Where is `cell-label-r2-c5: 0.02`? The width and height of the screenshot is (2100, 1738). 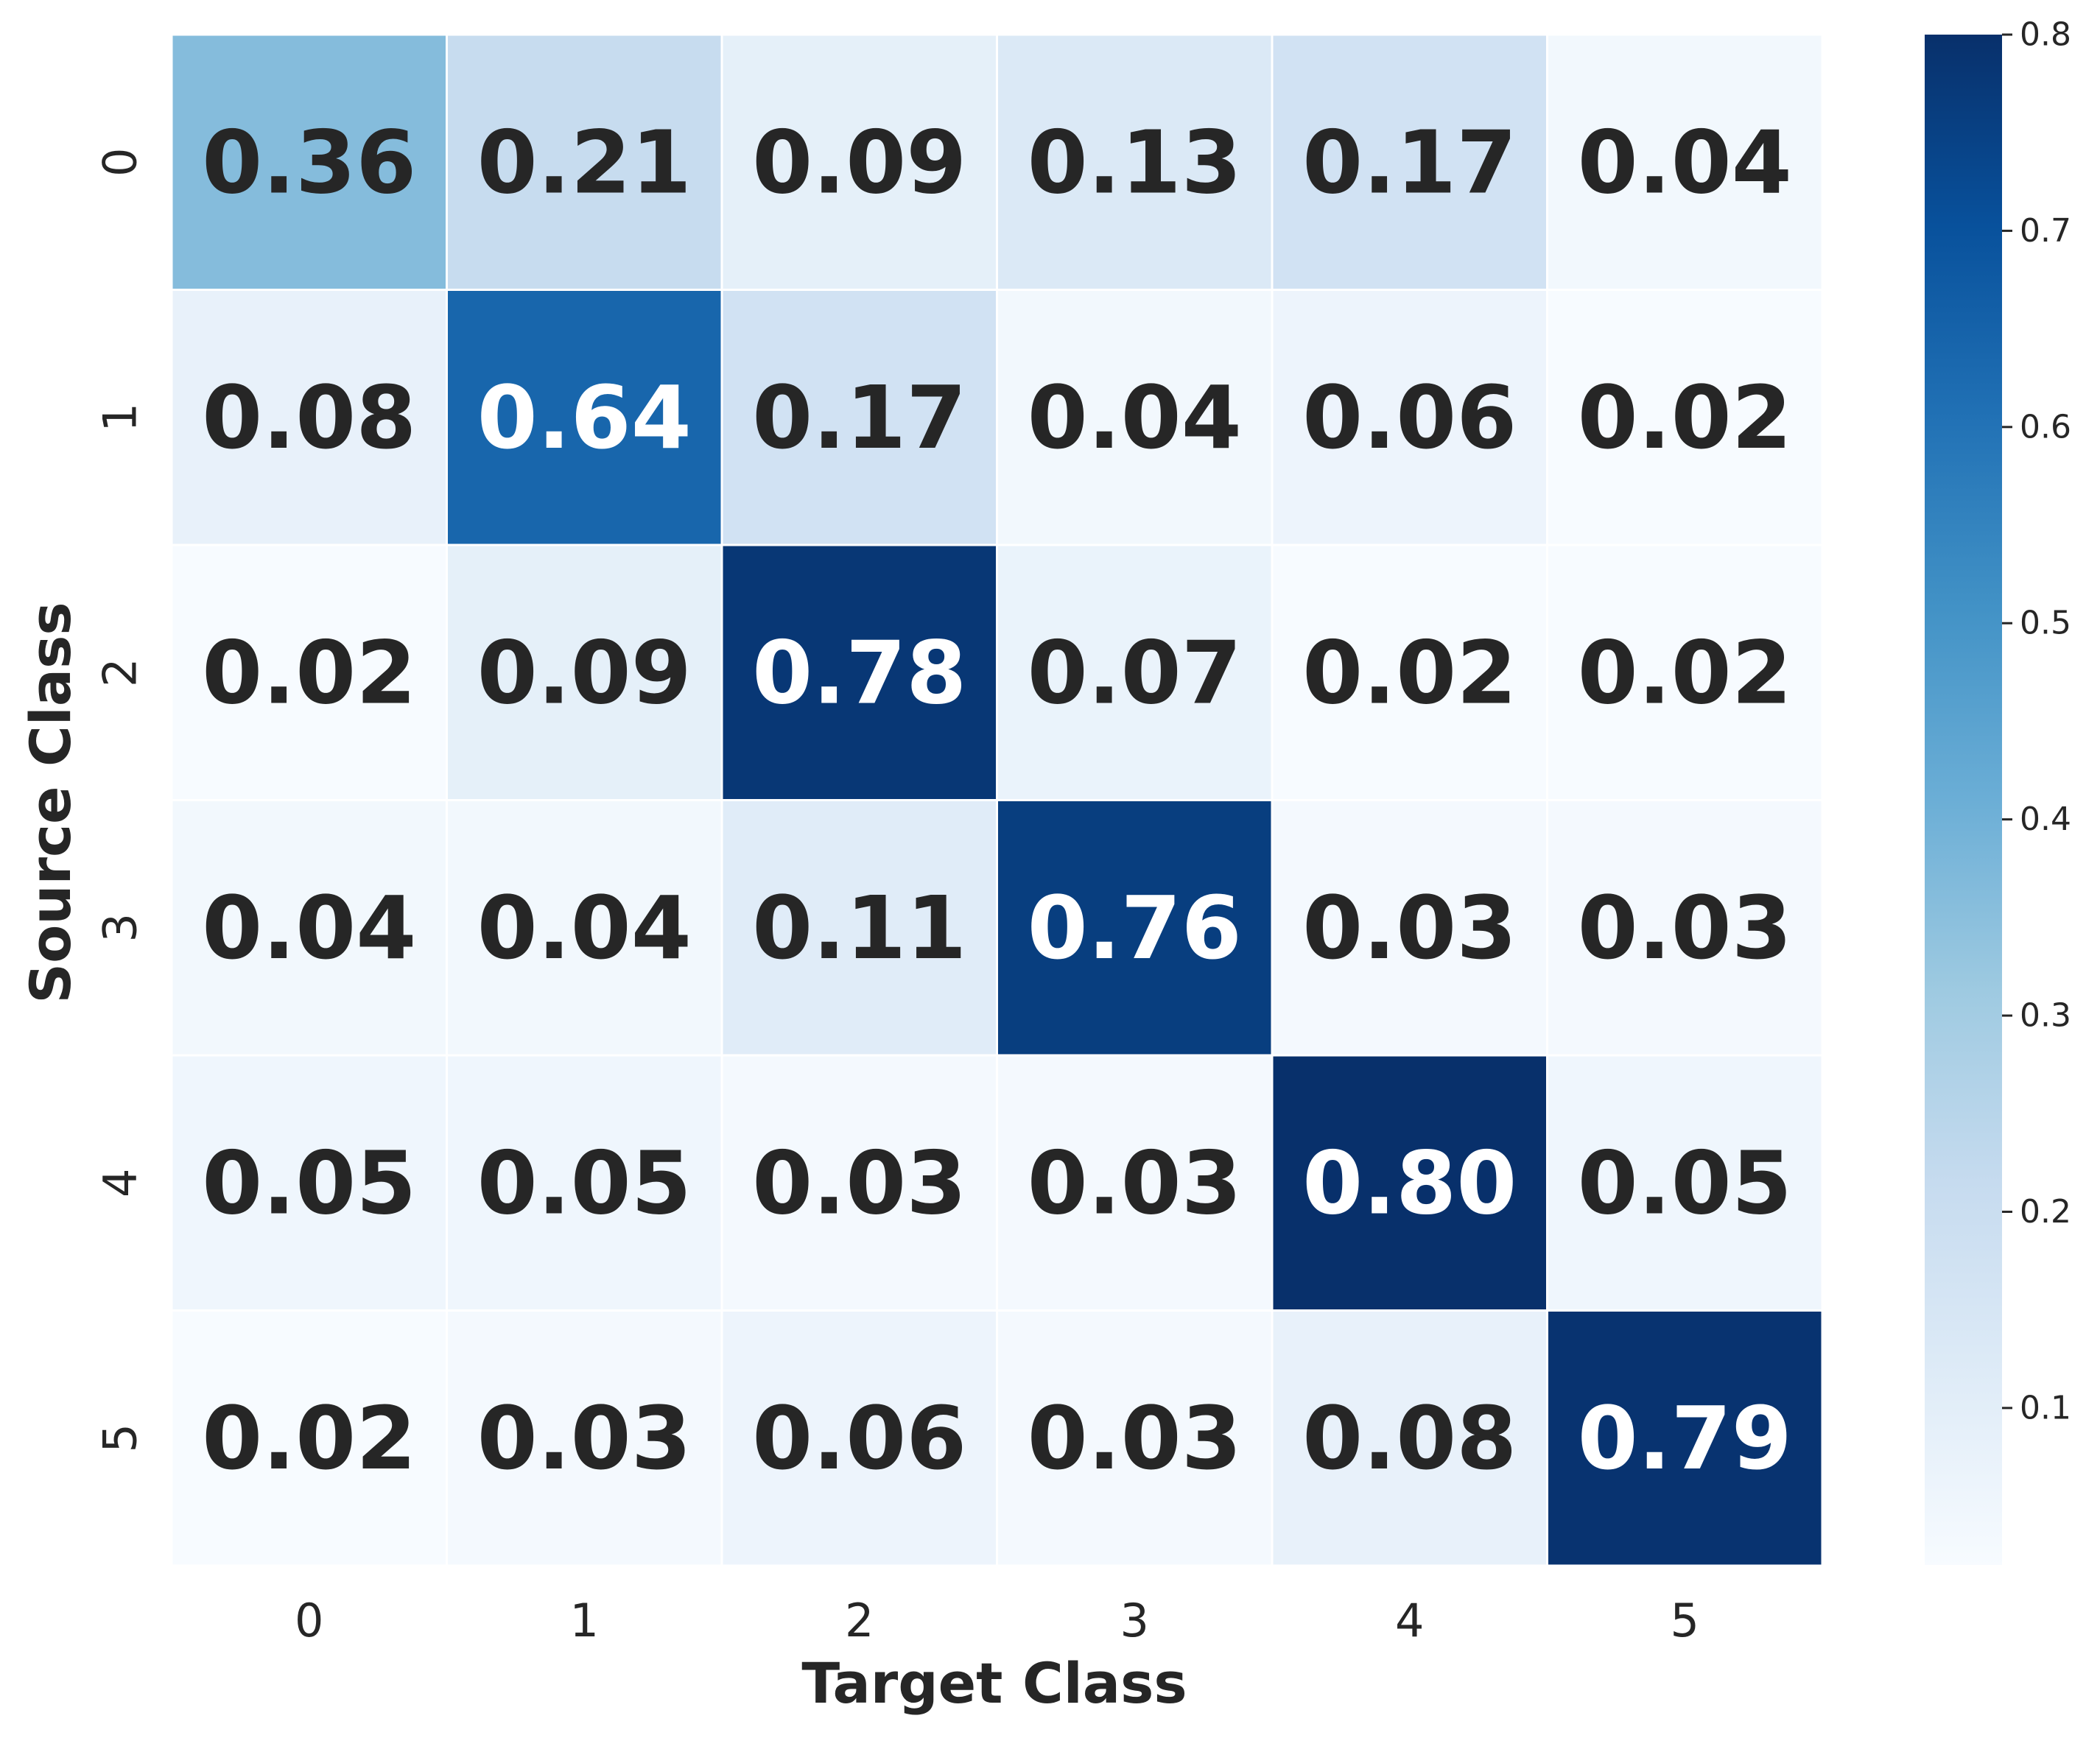
cell-label-r2-c5: 0.02 is located at coordinates (1685, 672).